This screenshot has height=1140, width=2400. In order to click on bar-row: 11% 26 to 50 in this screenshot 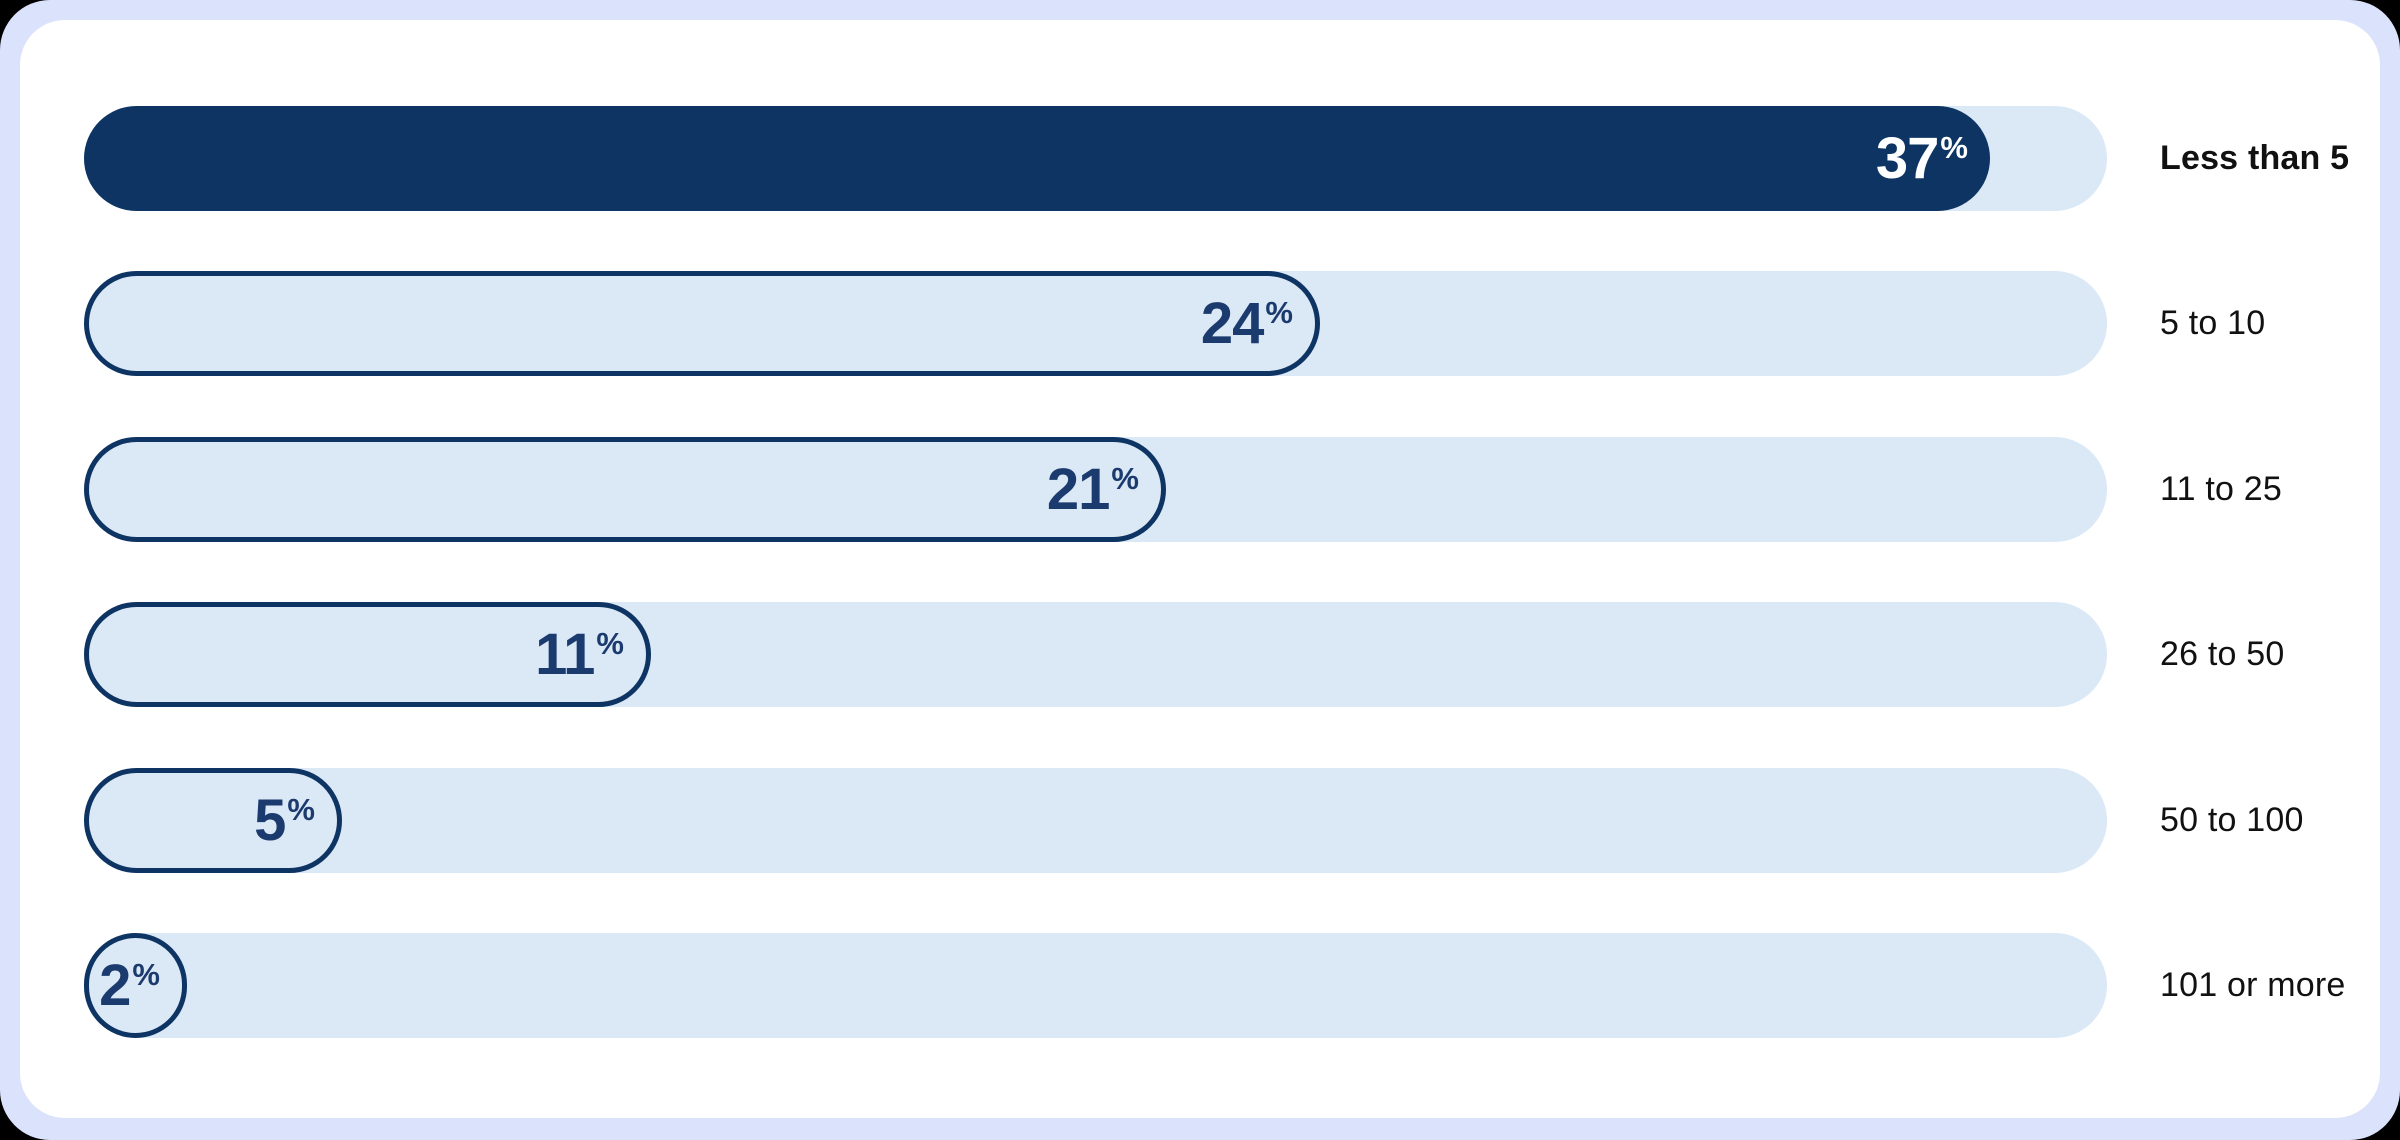, I will do `click(1232, 654)`.